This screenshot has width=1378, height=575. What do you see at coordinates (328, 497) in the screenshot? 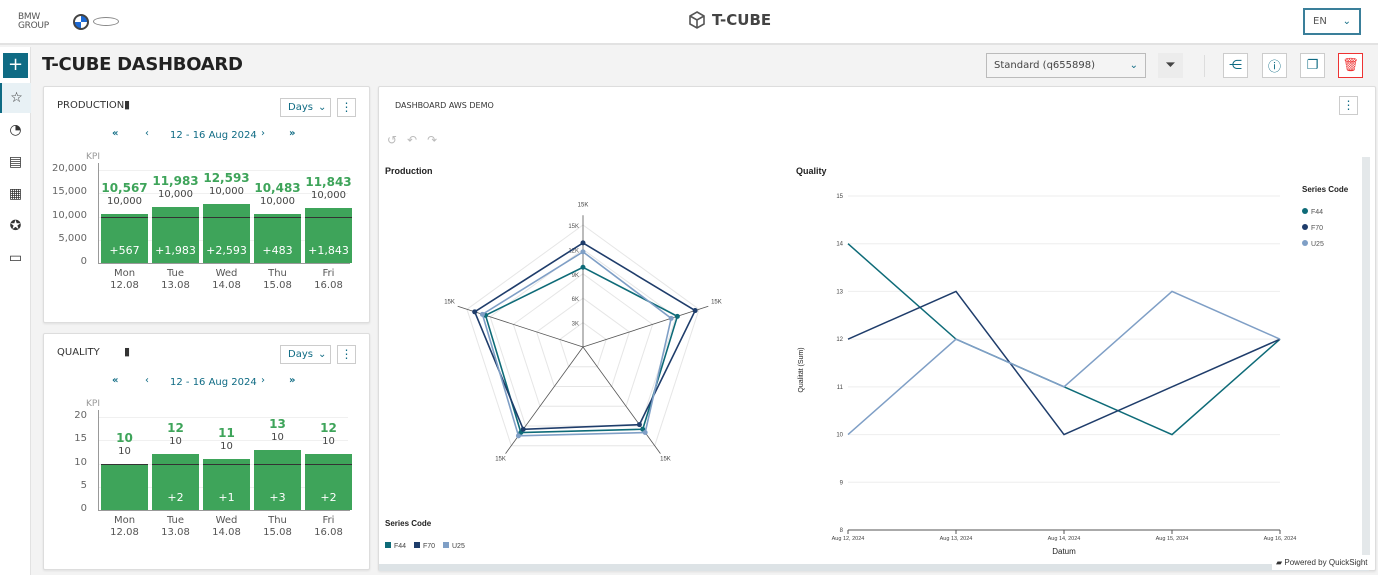
I see `delta-label: +2` at bounding box center [328, 497].